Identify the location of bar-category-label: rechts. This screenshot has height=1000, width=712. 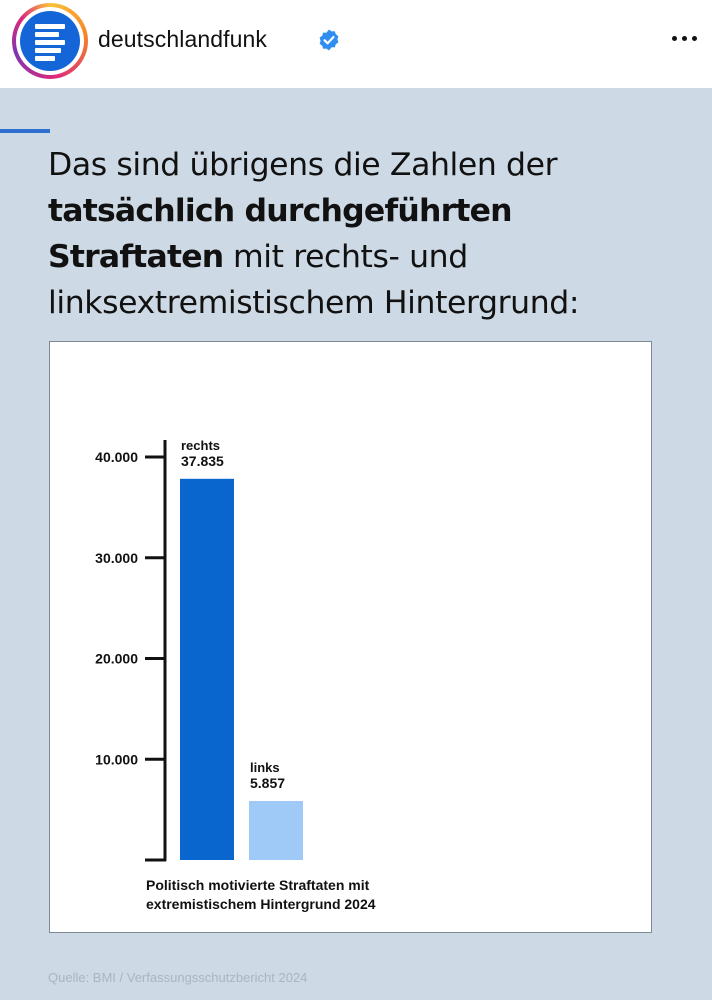
(200, 445).